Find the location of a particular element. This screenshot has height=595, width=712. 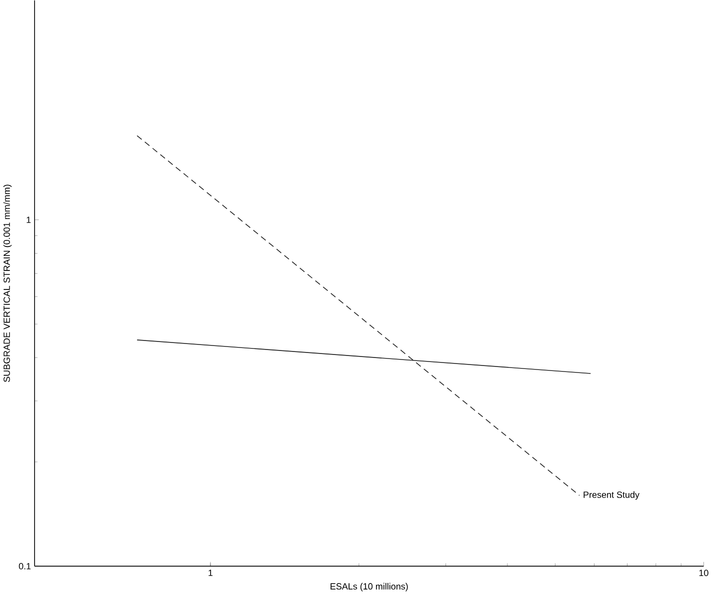

y-axis-title: SUBGRADE VERTICAL STRAIN (0.001 mm/mm) is located at coordinates (7, 283).